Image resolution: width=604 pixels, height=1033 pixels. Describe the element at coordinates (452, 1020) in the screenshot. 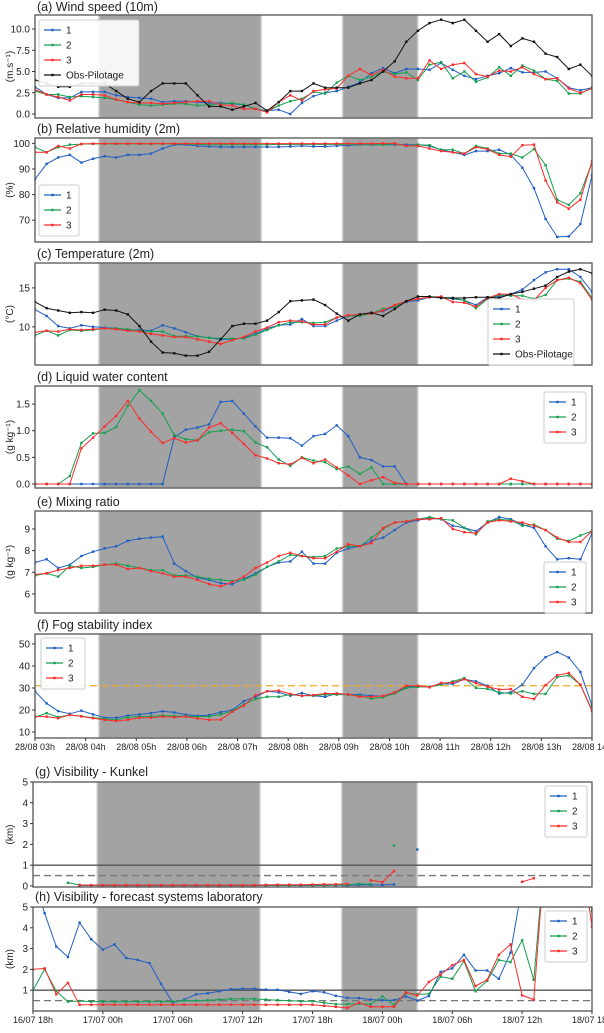

I see `x-tick-label: 18/07 06h` at that location.